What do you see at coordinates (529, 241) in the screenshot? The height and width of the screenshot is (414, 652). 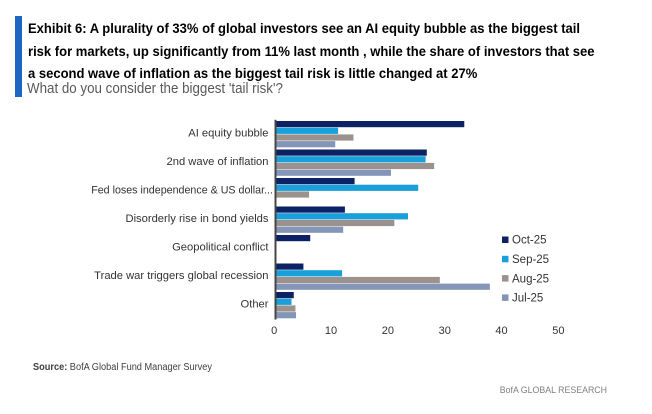 I see `svg-text: Oct-25` at bounding box center [529, 241].